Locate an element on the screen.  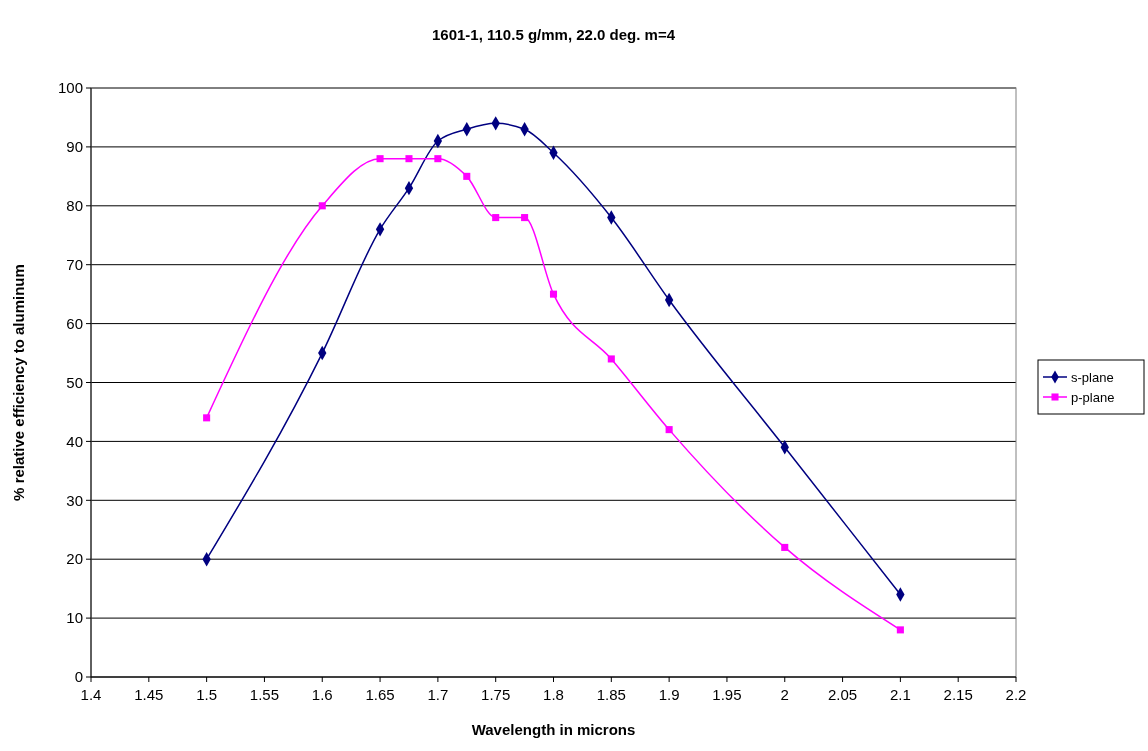
y-tick-label: 100 is located at coordinates (70, 88).